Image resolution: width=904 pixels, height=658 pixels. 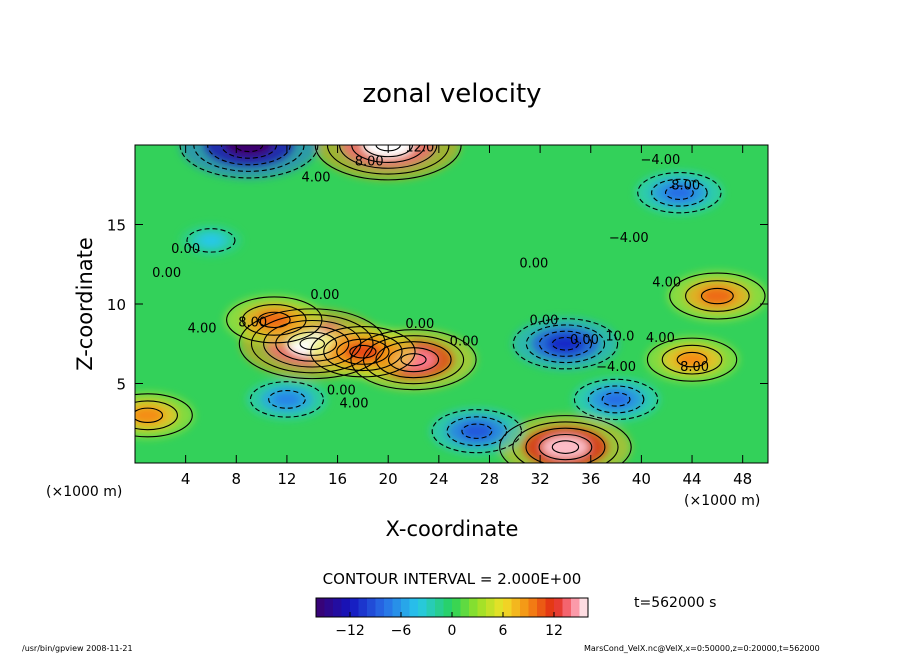 I want to click on contour-interval-text: CONTOUR INTERVAL = 2.000E+00, so click(x=452, y=579).